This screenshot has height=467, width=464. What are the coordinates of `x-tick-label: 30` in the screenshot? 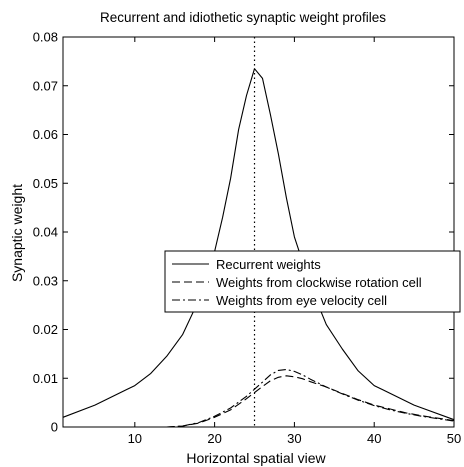 It's located at (294, 438).